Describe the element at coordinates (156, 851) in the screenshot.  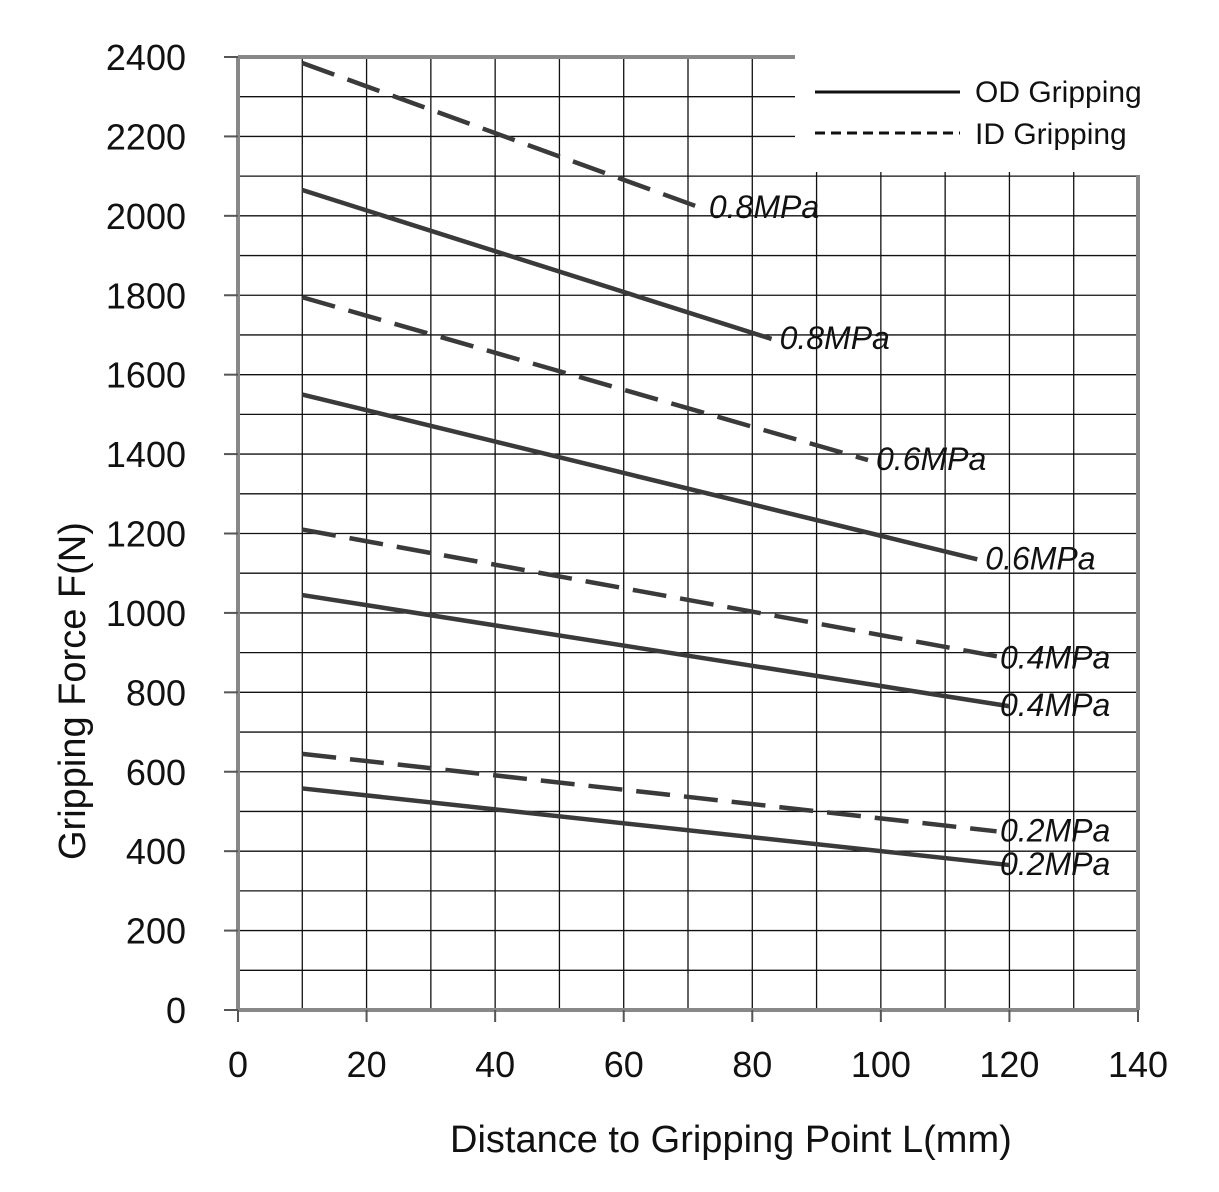
I see `y-tick-label: 400` at that location.